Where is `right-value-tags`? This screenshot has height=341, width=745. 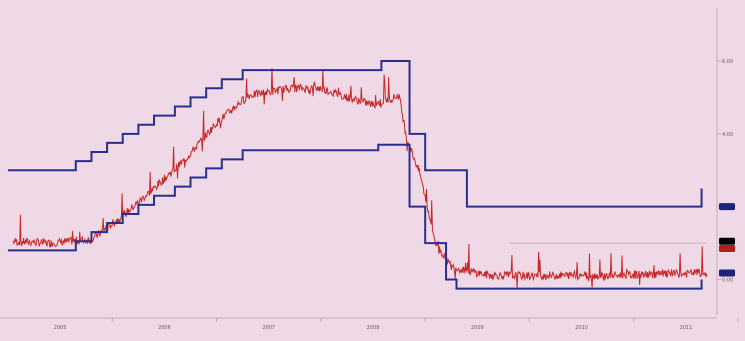 right-value-tags is located at coordinates (727, 240).